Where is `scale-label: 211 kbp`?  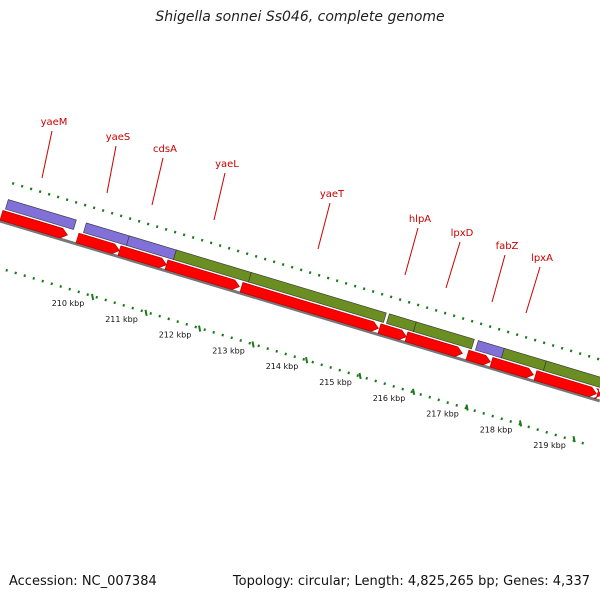 scale-label: 211 kbp is located at coordinates (121, 319).